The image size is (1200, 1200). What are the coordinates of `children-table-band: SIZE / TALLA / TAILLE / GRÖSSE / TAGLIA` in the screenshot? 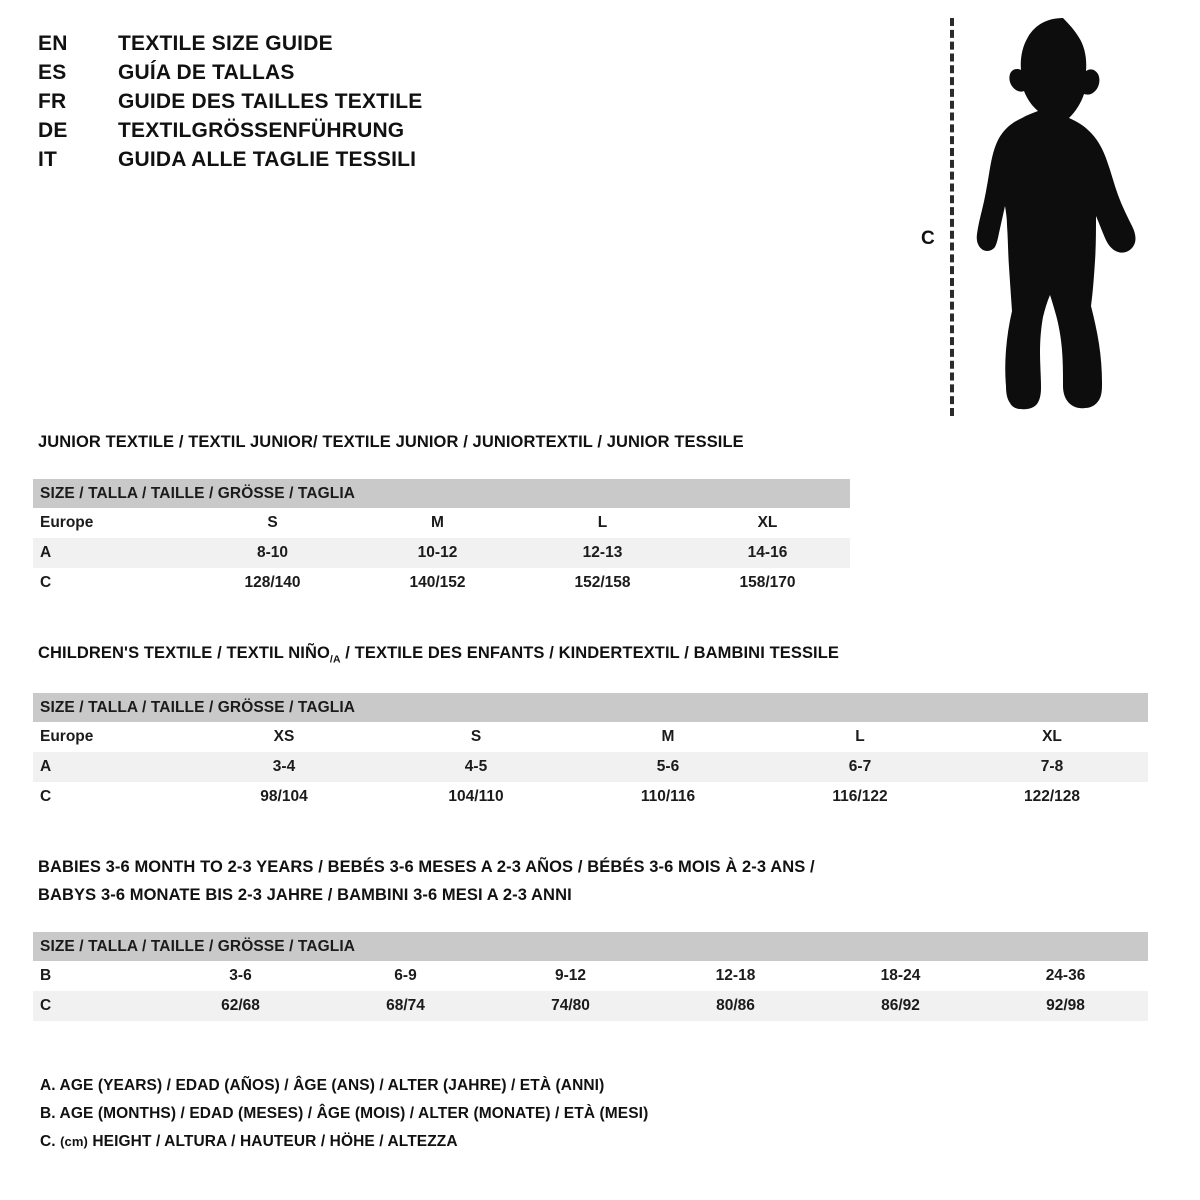 It's located at (591, 707).